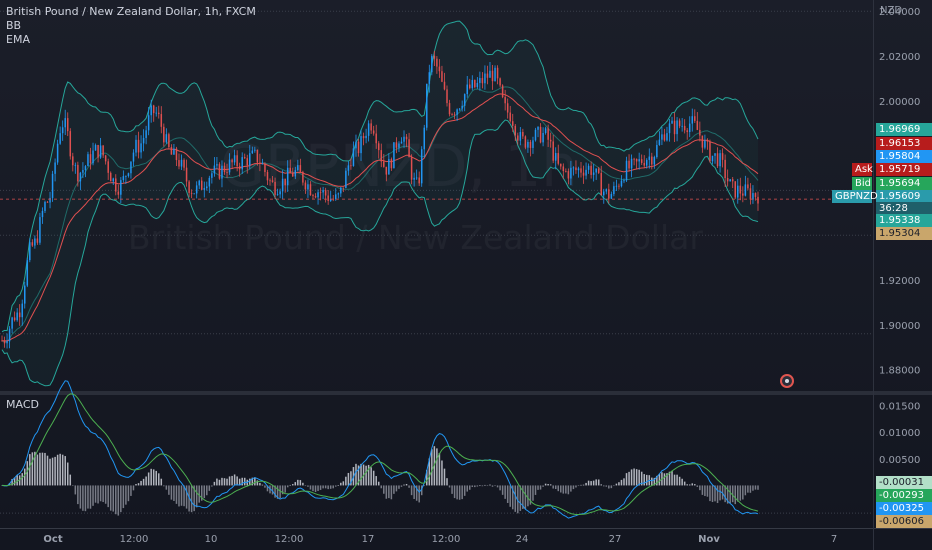  I want to click on legend-macd: MACD, so click(22, 404).